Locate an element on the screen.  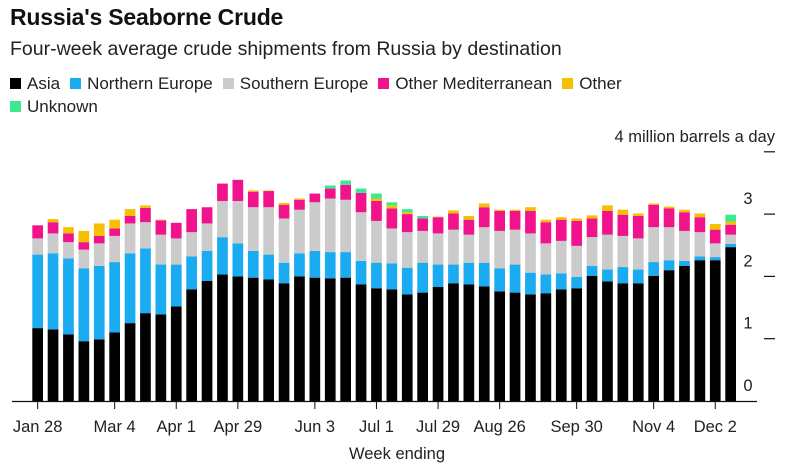
bar-segment-unknown is located at coordinates (376, 196).